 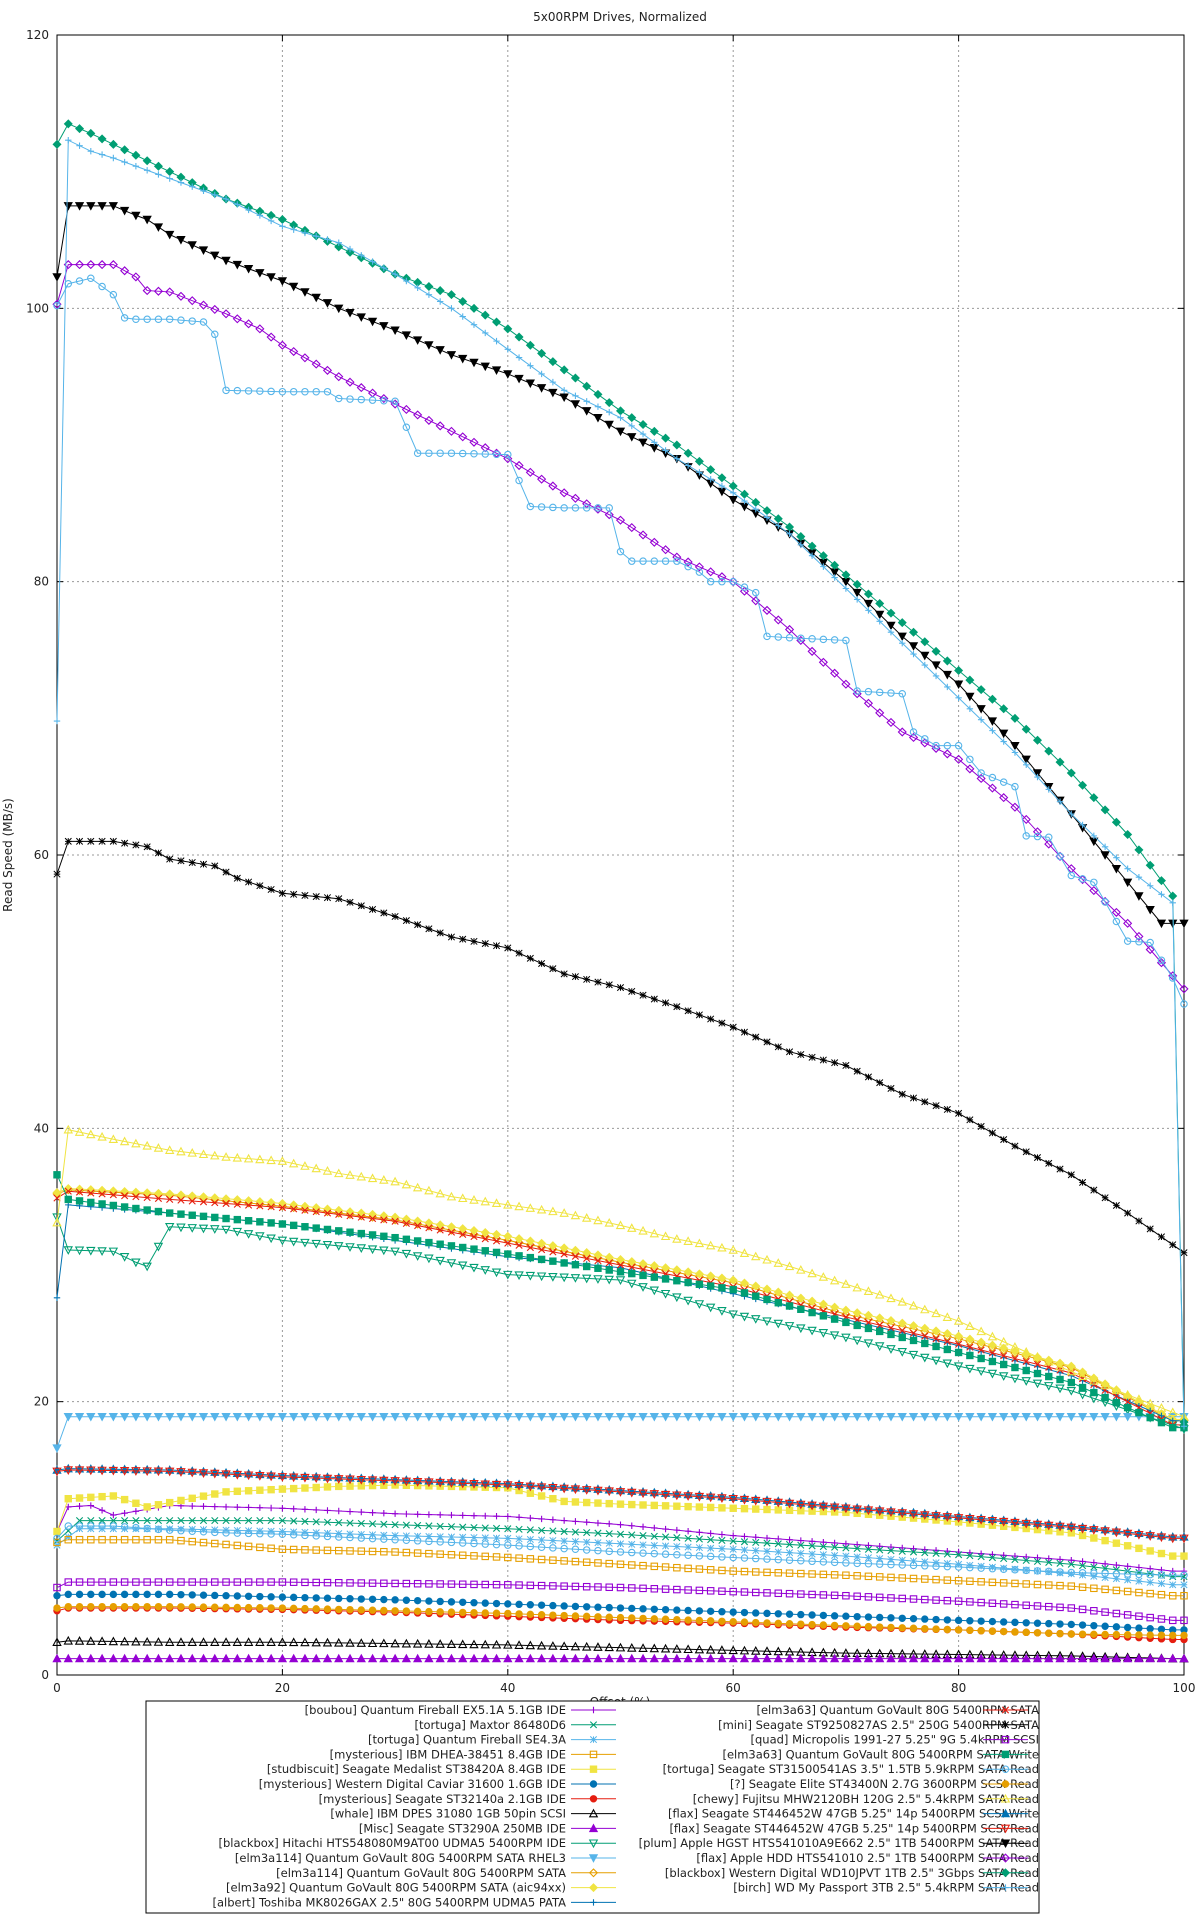 I want to click on legend-entry: [tortuga] Quantum Fireball SE4.3A, so click(x=492, y=1740).